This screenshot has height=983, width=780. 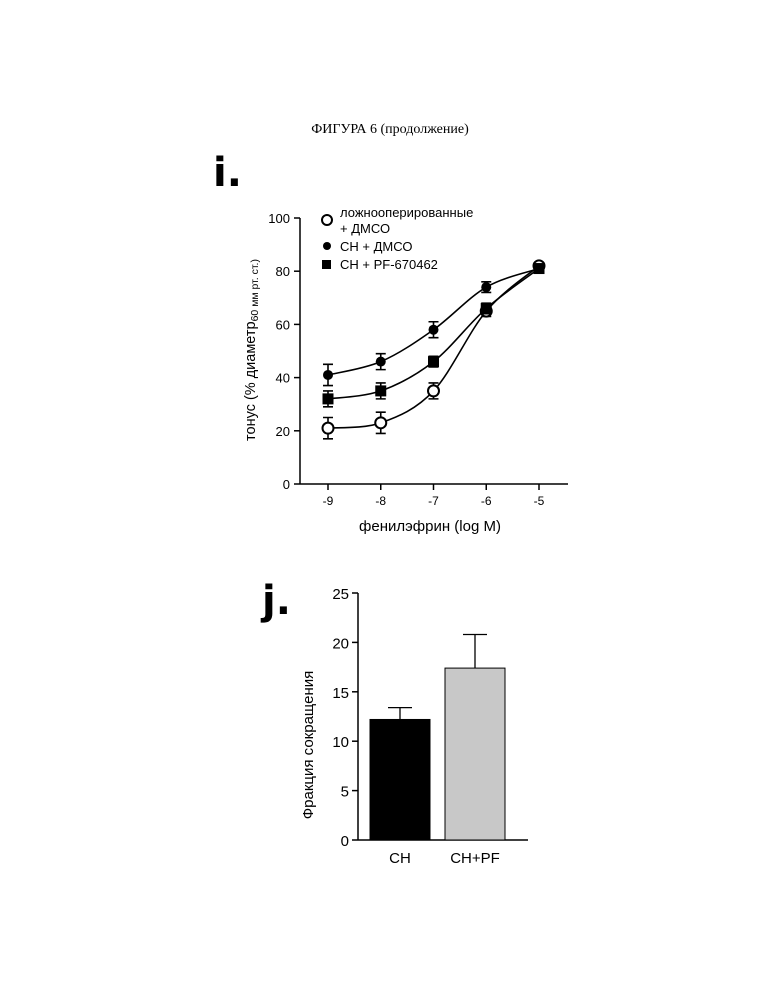 What do you see at coordinates (340, 742) in the screenshot?
I see `bar-y-tick-label: 10` at bounding box center [340, 742].